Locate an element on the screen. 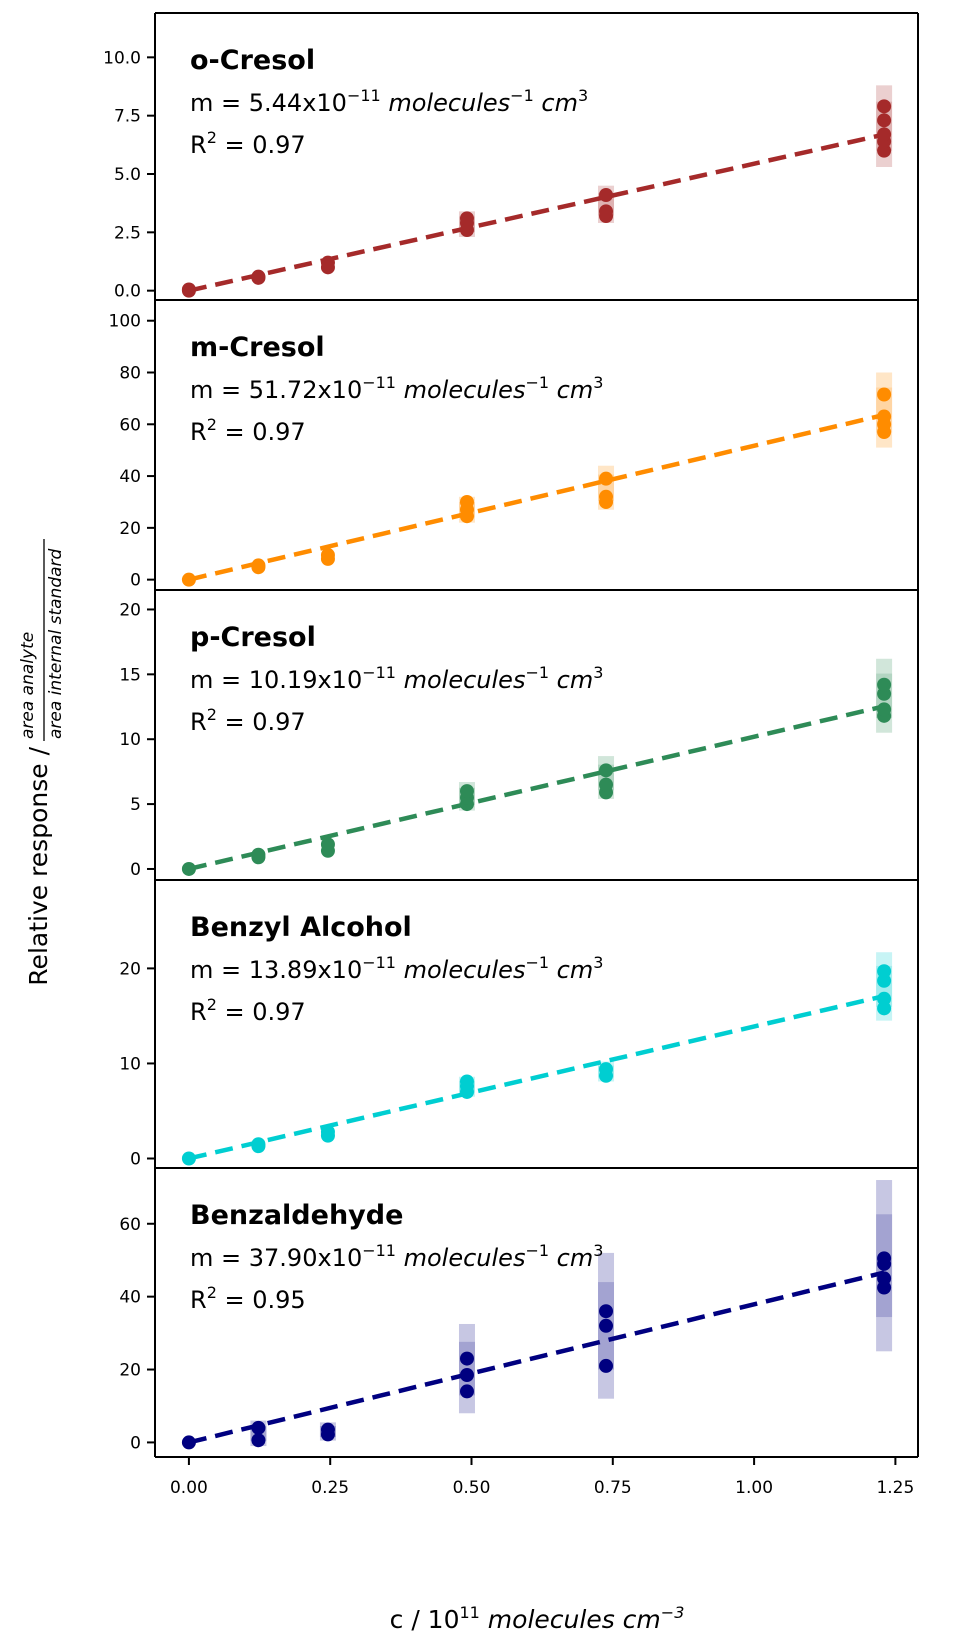  x-tick-label: 1.00 is located at coordinates (754, 1488).